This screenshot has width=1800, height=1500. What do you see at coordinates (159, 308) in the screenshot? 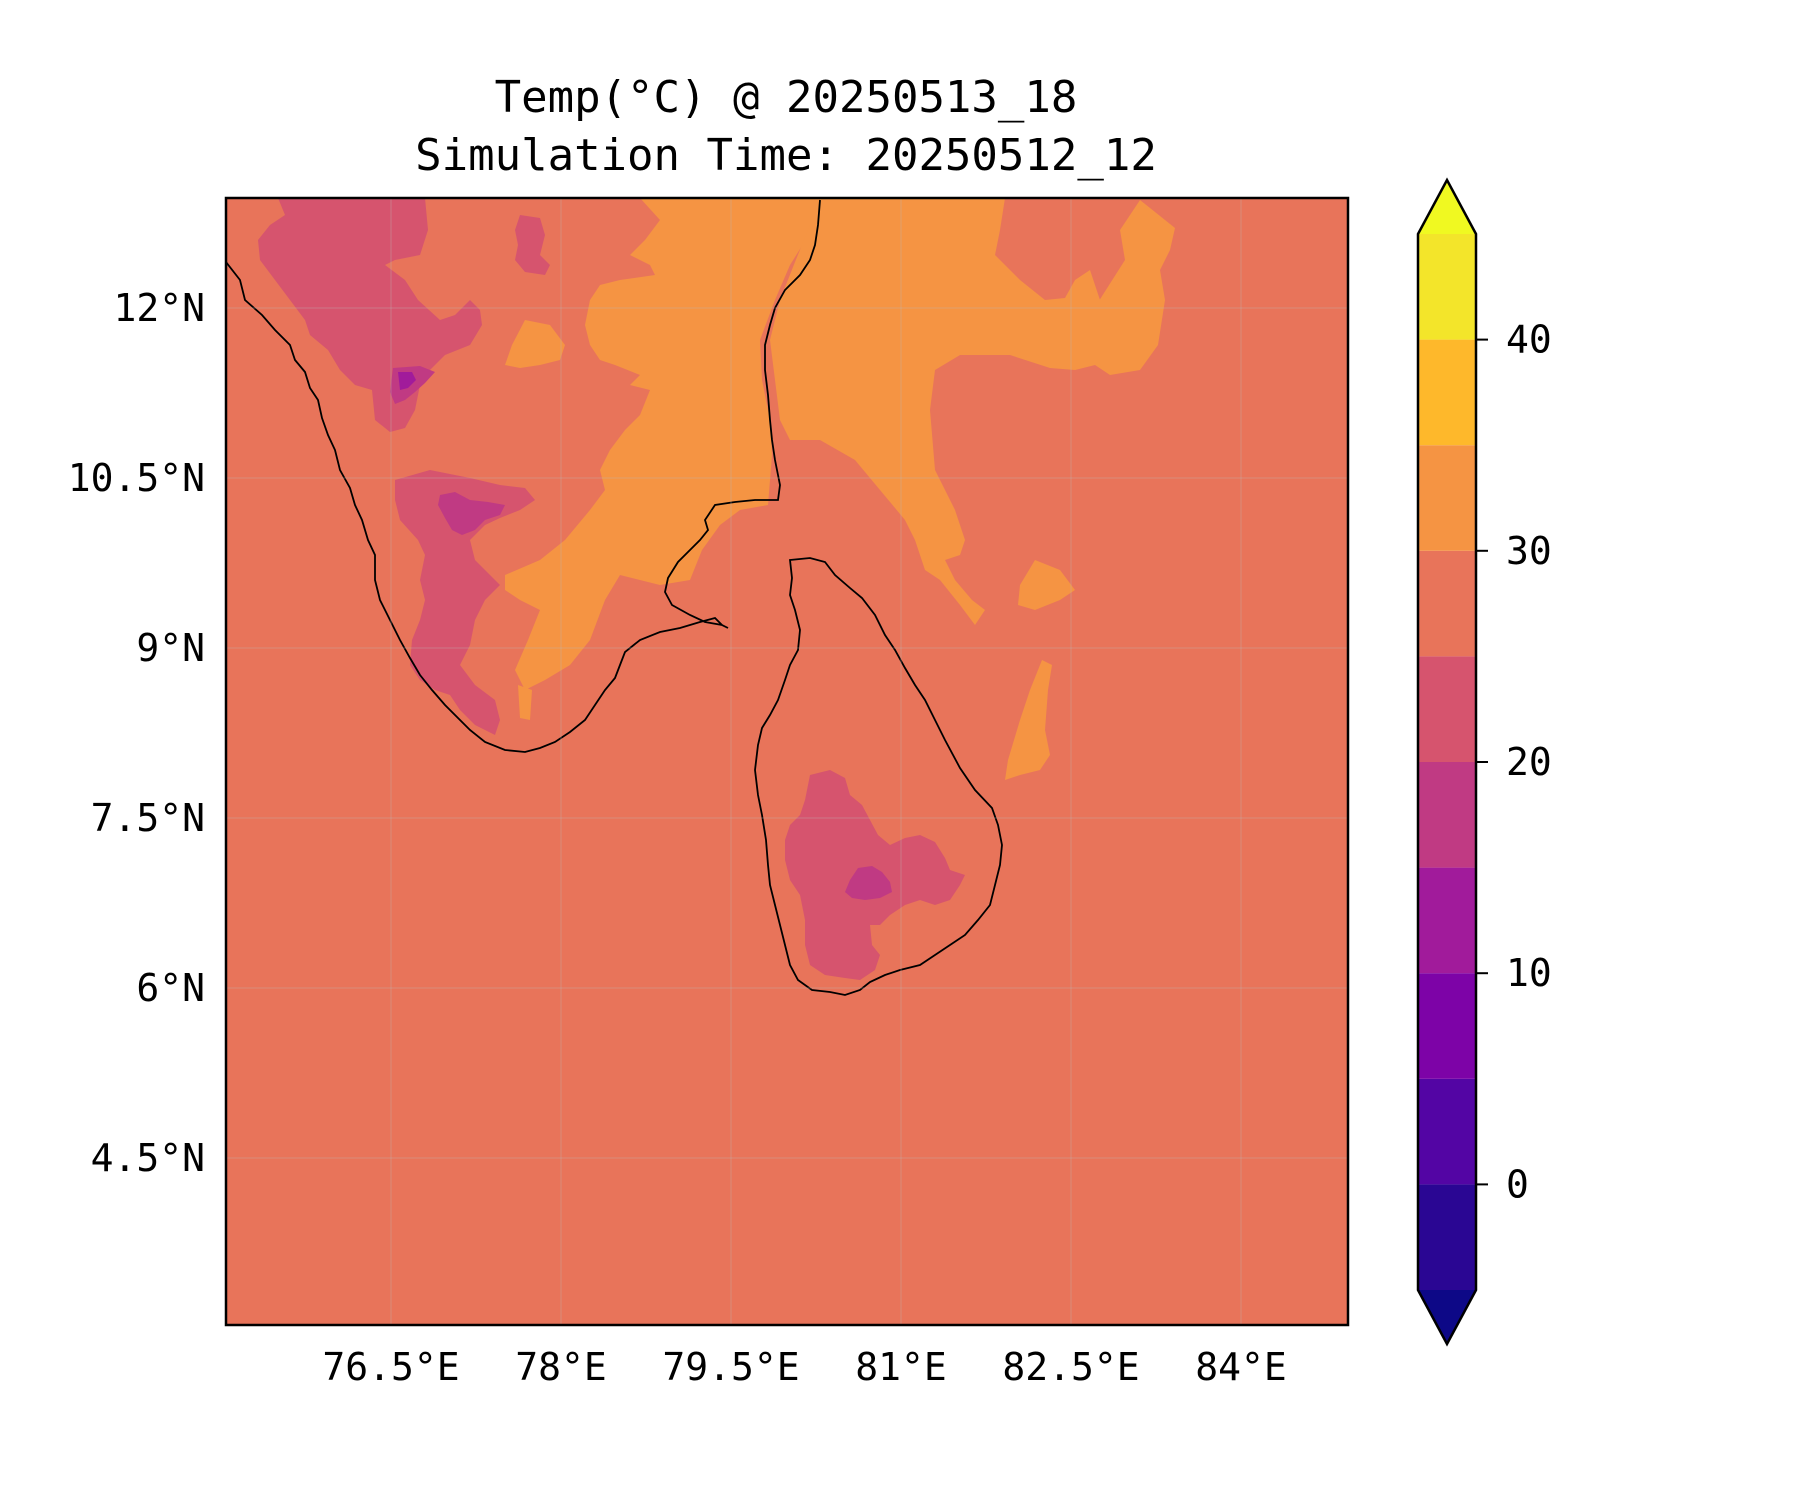
I see `y-tick-label: 12°N` at bounding box center [159, 308].